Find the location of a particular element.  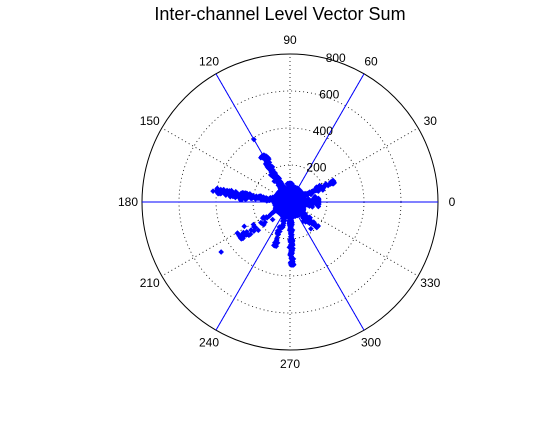

angle-tick-label: 210 is located at coordinates (150, 283).